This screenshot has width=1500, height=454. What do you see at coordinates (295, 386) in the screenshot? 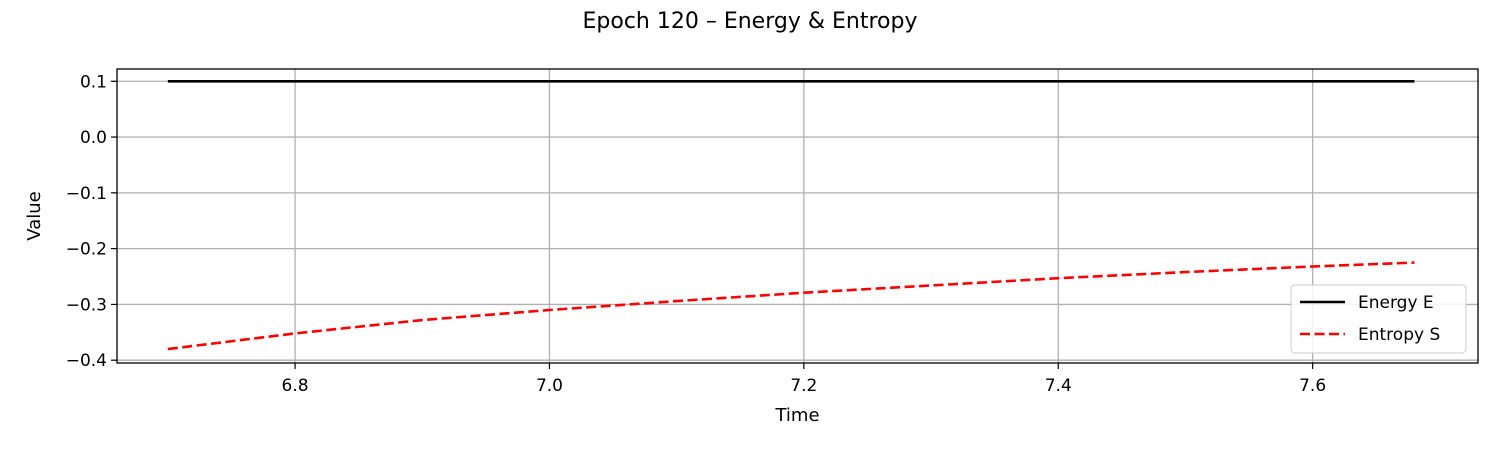
I see `x-tick-label: 6.8` at bounding box center [295, 386].